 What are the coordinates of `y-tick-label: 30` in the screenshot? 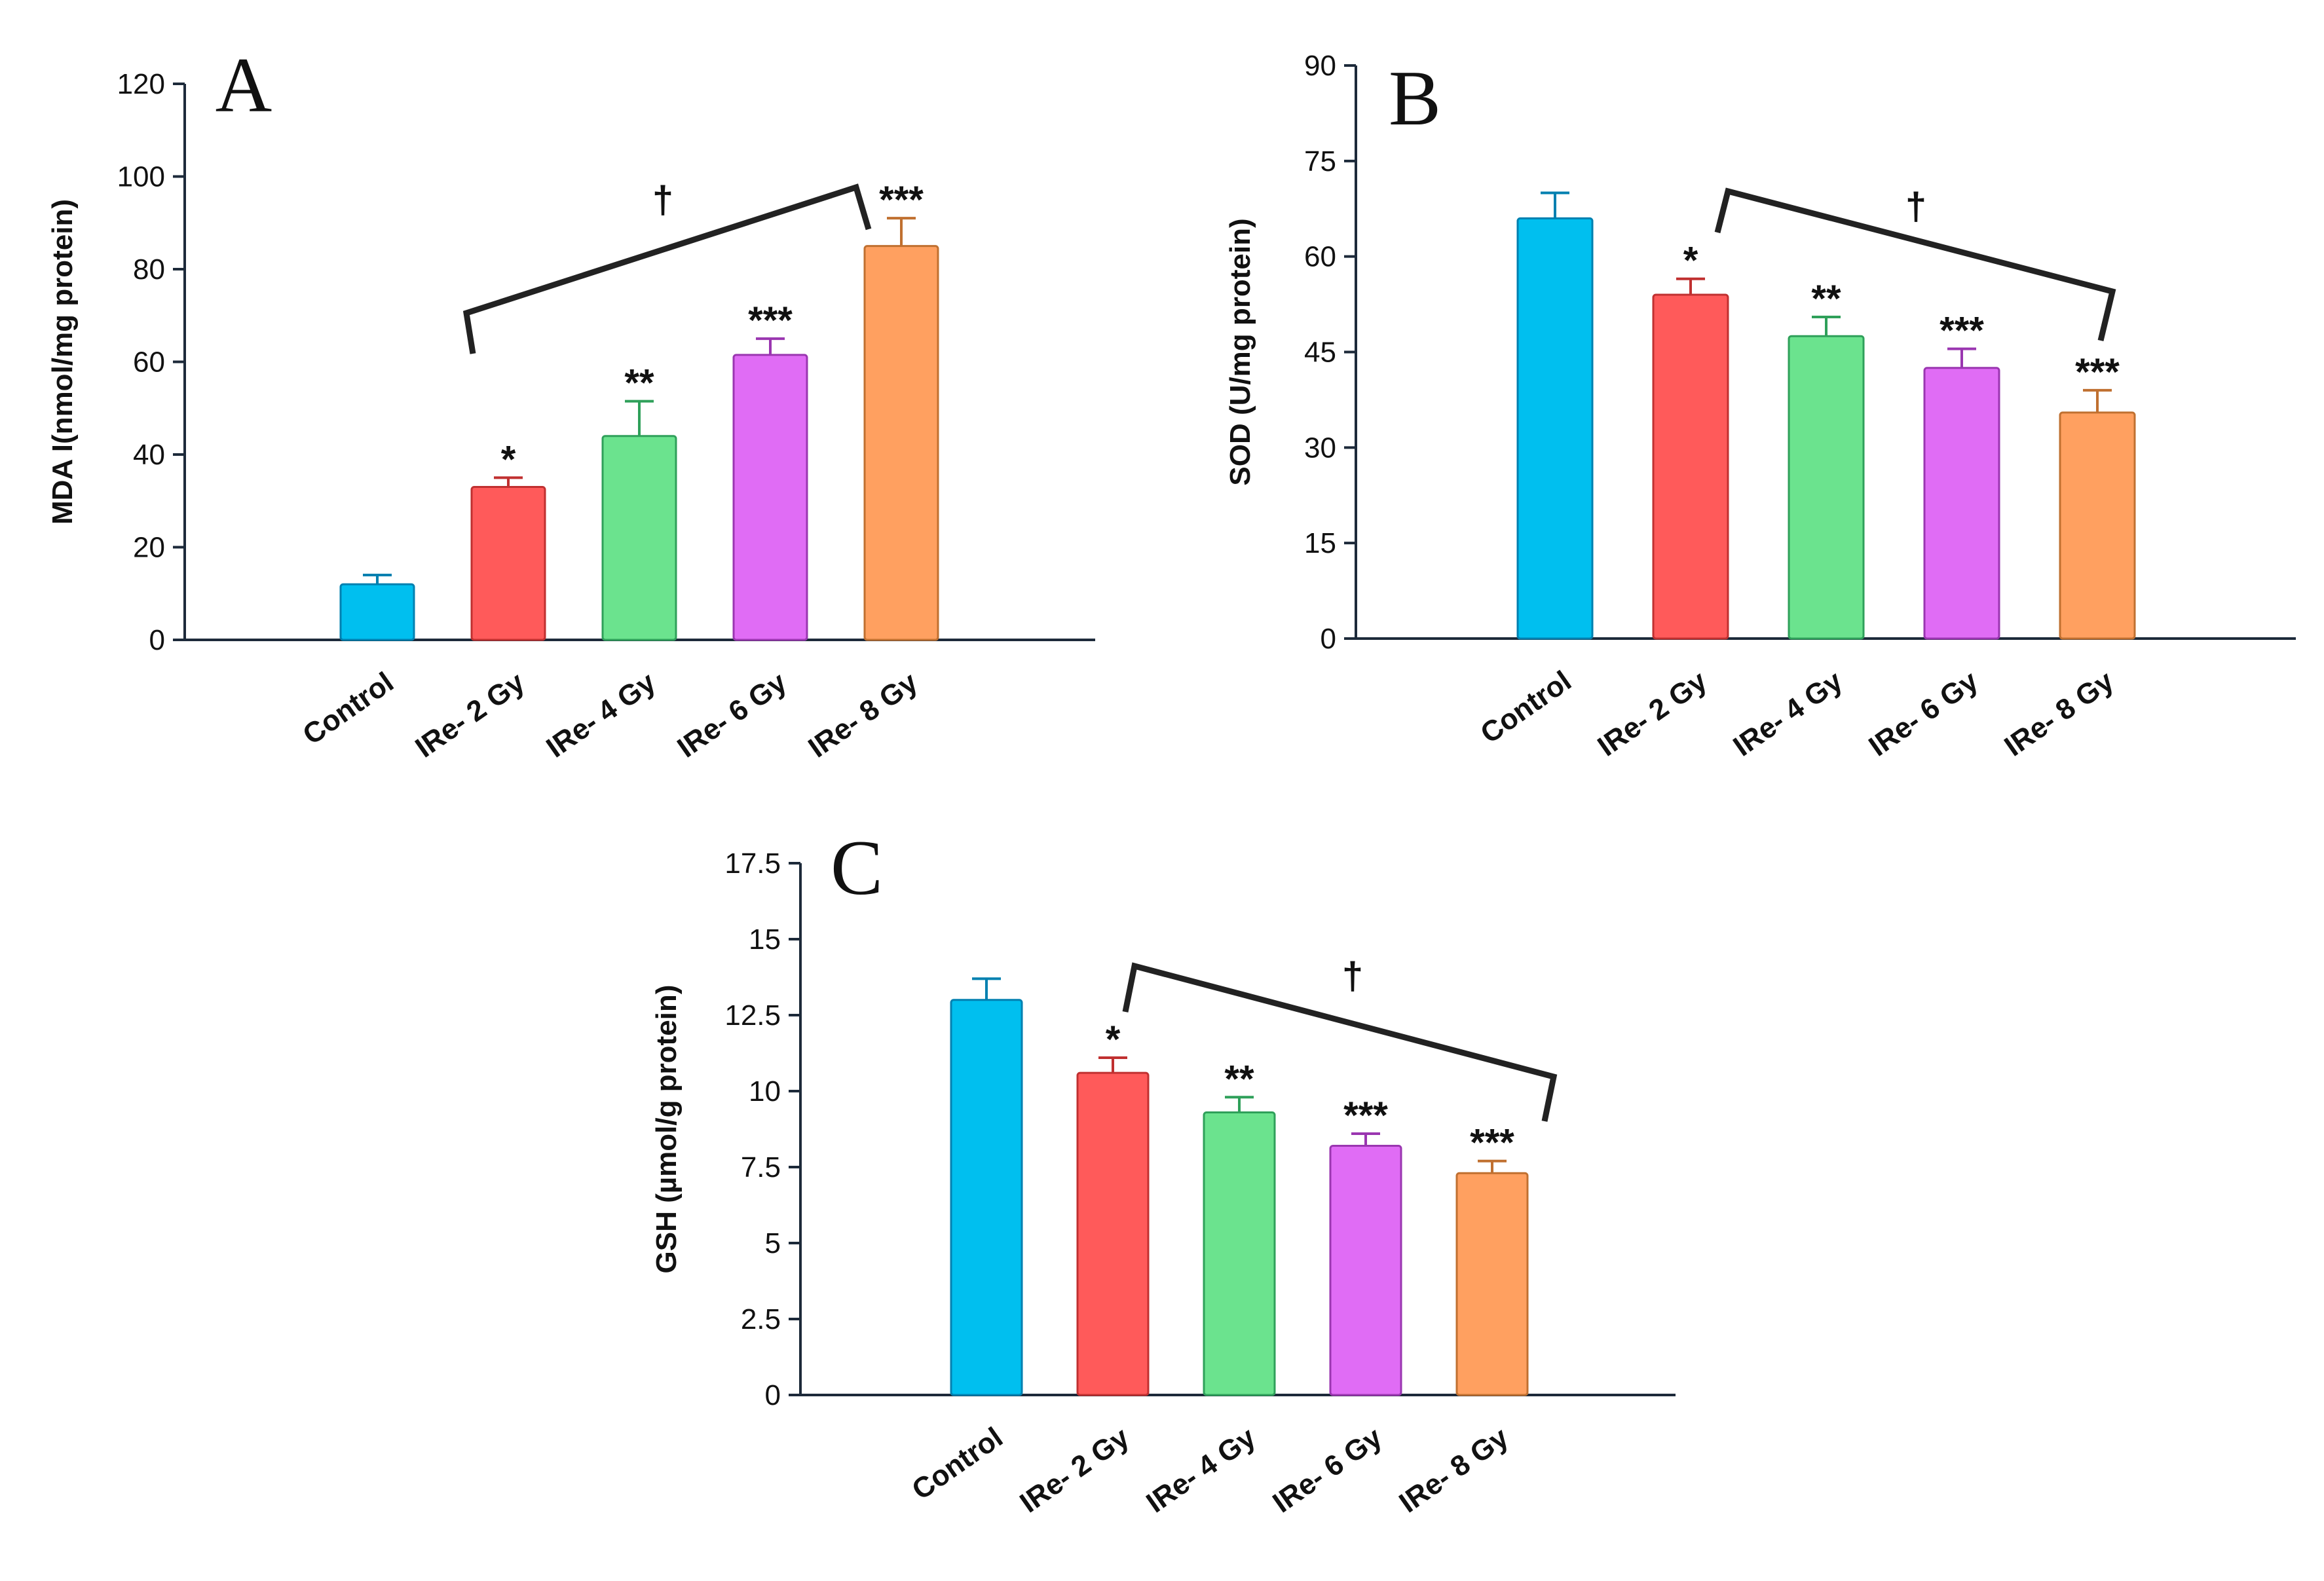 It's located at (1320, 448).